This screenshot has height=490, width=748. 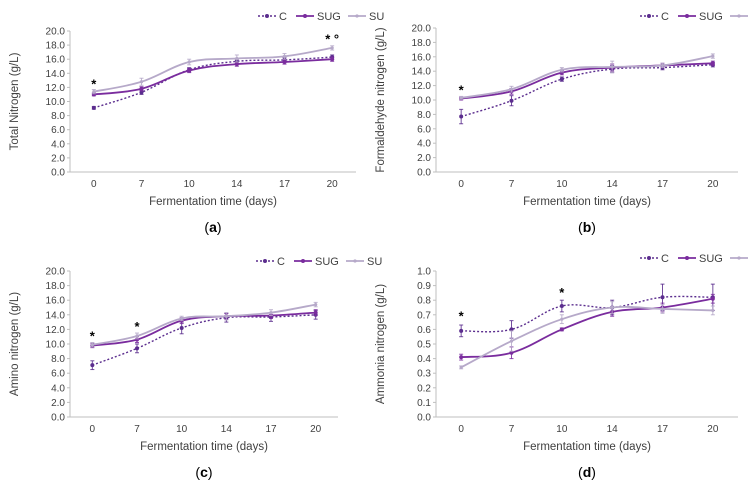 What do you see at coordinates (739, 16) in the screenshot?
I see `legend-item-SU: SU` at bounding box center [739, 16].